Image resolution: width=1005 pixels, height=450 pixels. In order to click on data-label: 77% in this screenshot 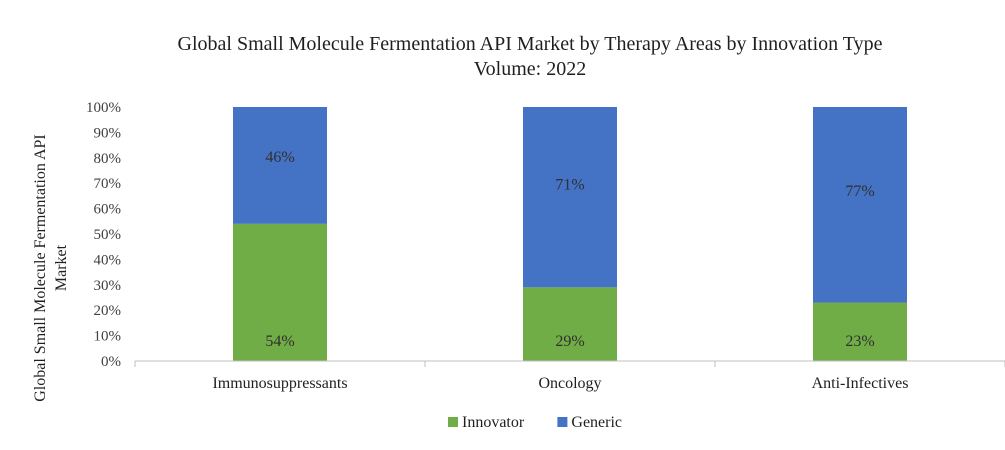, I will do `click(859, 191)`.